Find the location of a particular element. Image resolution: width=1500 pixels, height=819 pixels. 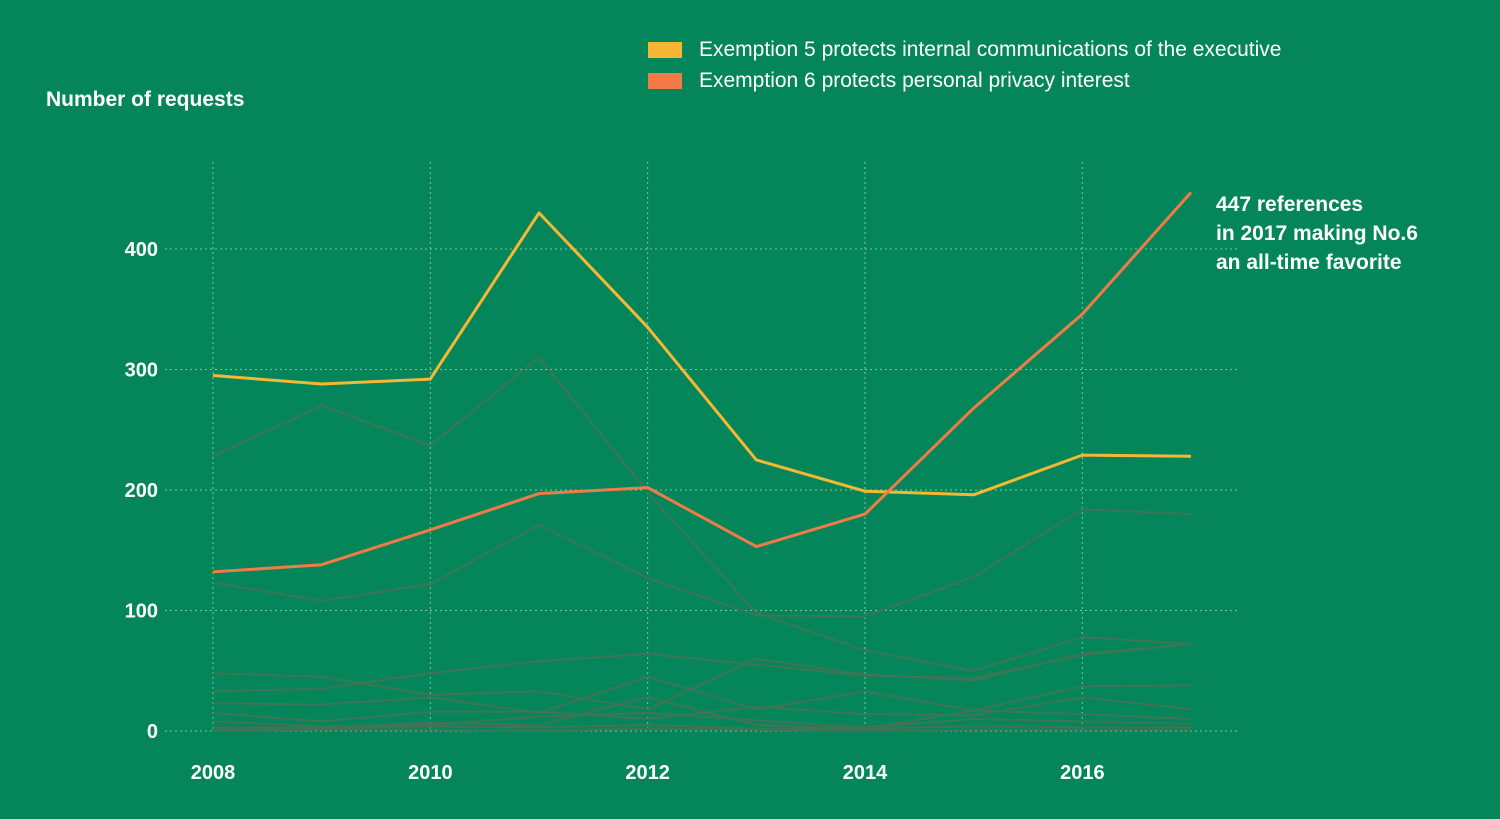

annotation-line: 447 references is located at coordinates (1290, 204).